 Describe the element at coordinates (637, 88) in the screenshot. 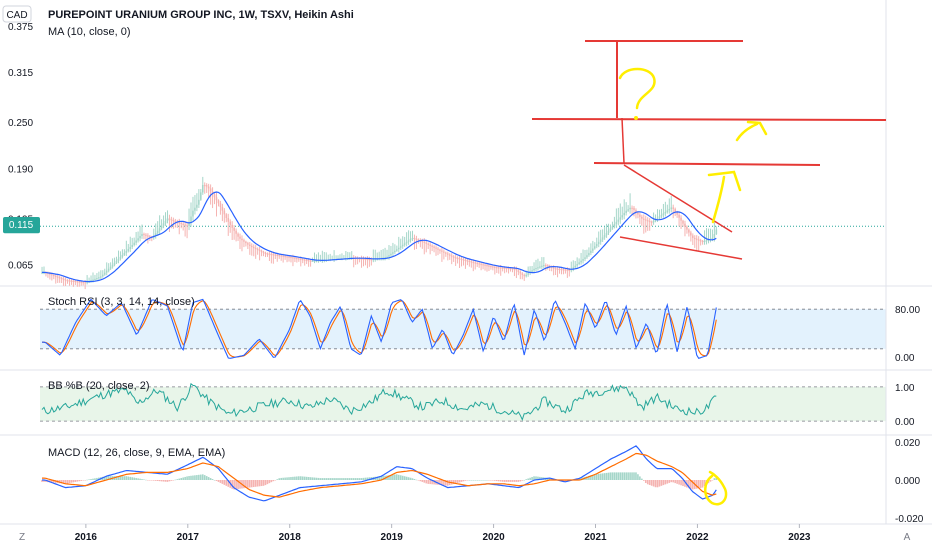

I see `question-mark-icon` at that location.